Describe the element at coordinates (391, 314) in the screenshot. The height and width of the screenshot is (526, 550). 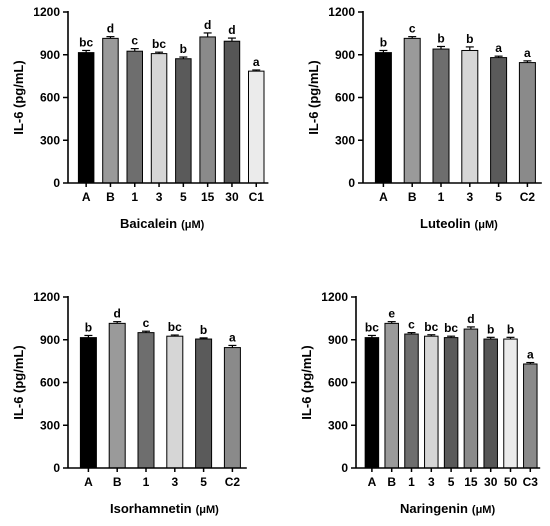
I see `panel4-significance-label: e` at that location.